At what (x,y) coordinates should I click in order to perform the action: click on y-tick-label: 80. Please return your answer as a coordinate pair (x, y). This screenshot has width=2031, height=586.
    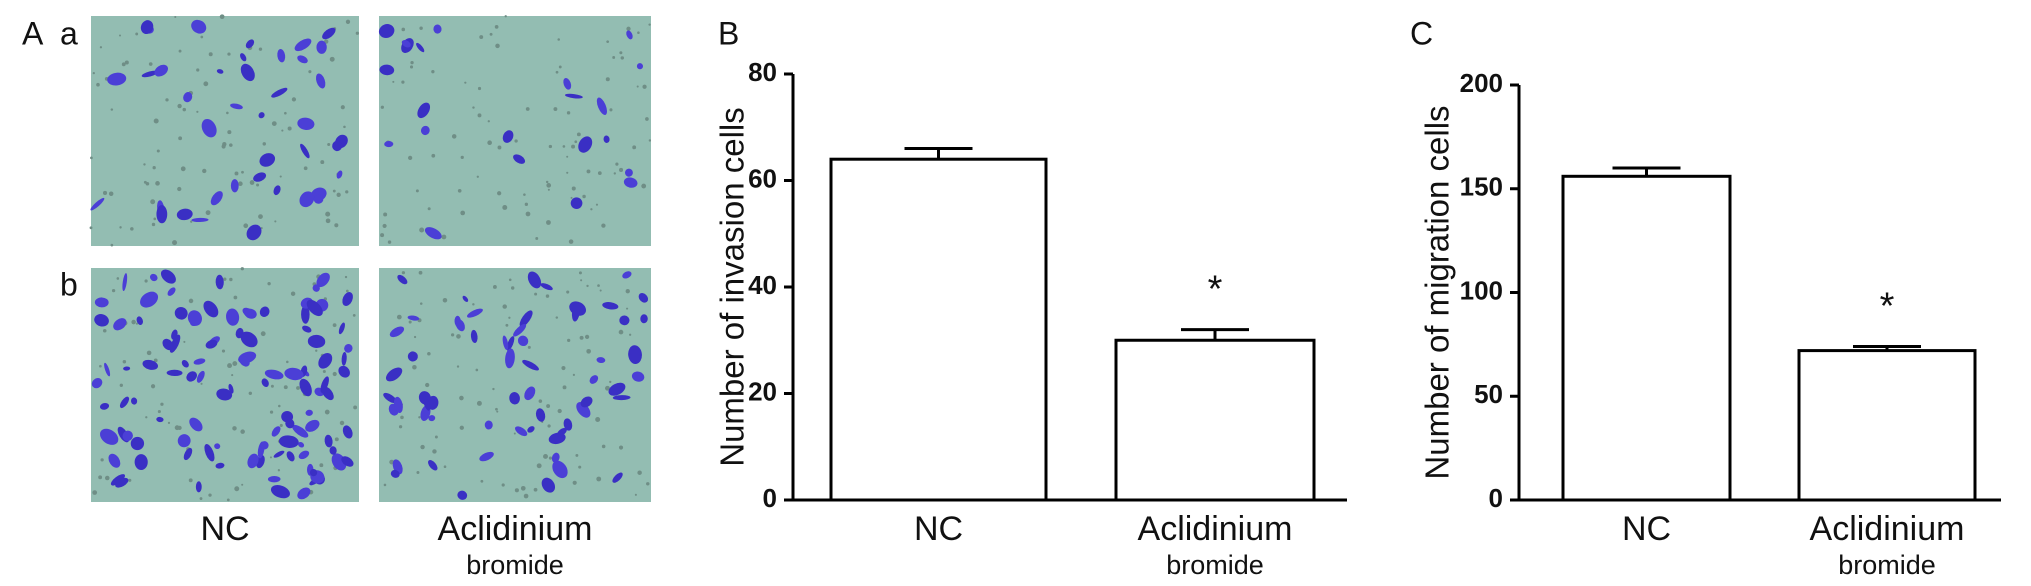
    Looking at the image, I should click on (762, 72).